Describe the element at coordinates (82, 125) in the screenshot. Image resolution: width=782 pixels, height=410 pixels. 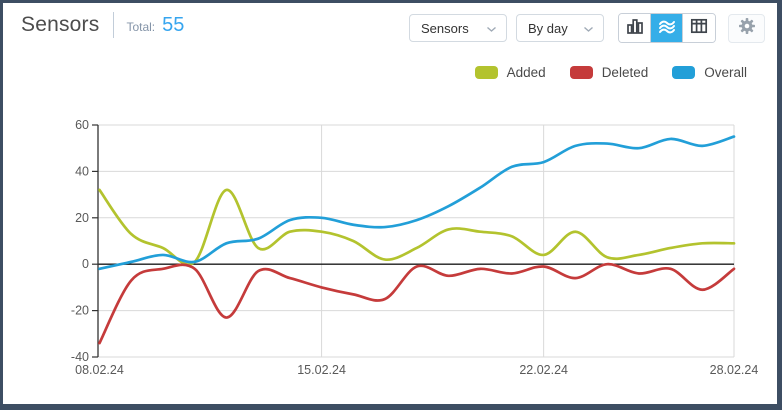
I see `svg-text: 60` at that location.